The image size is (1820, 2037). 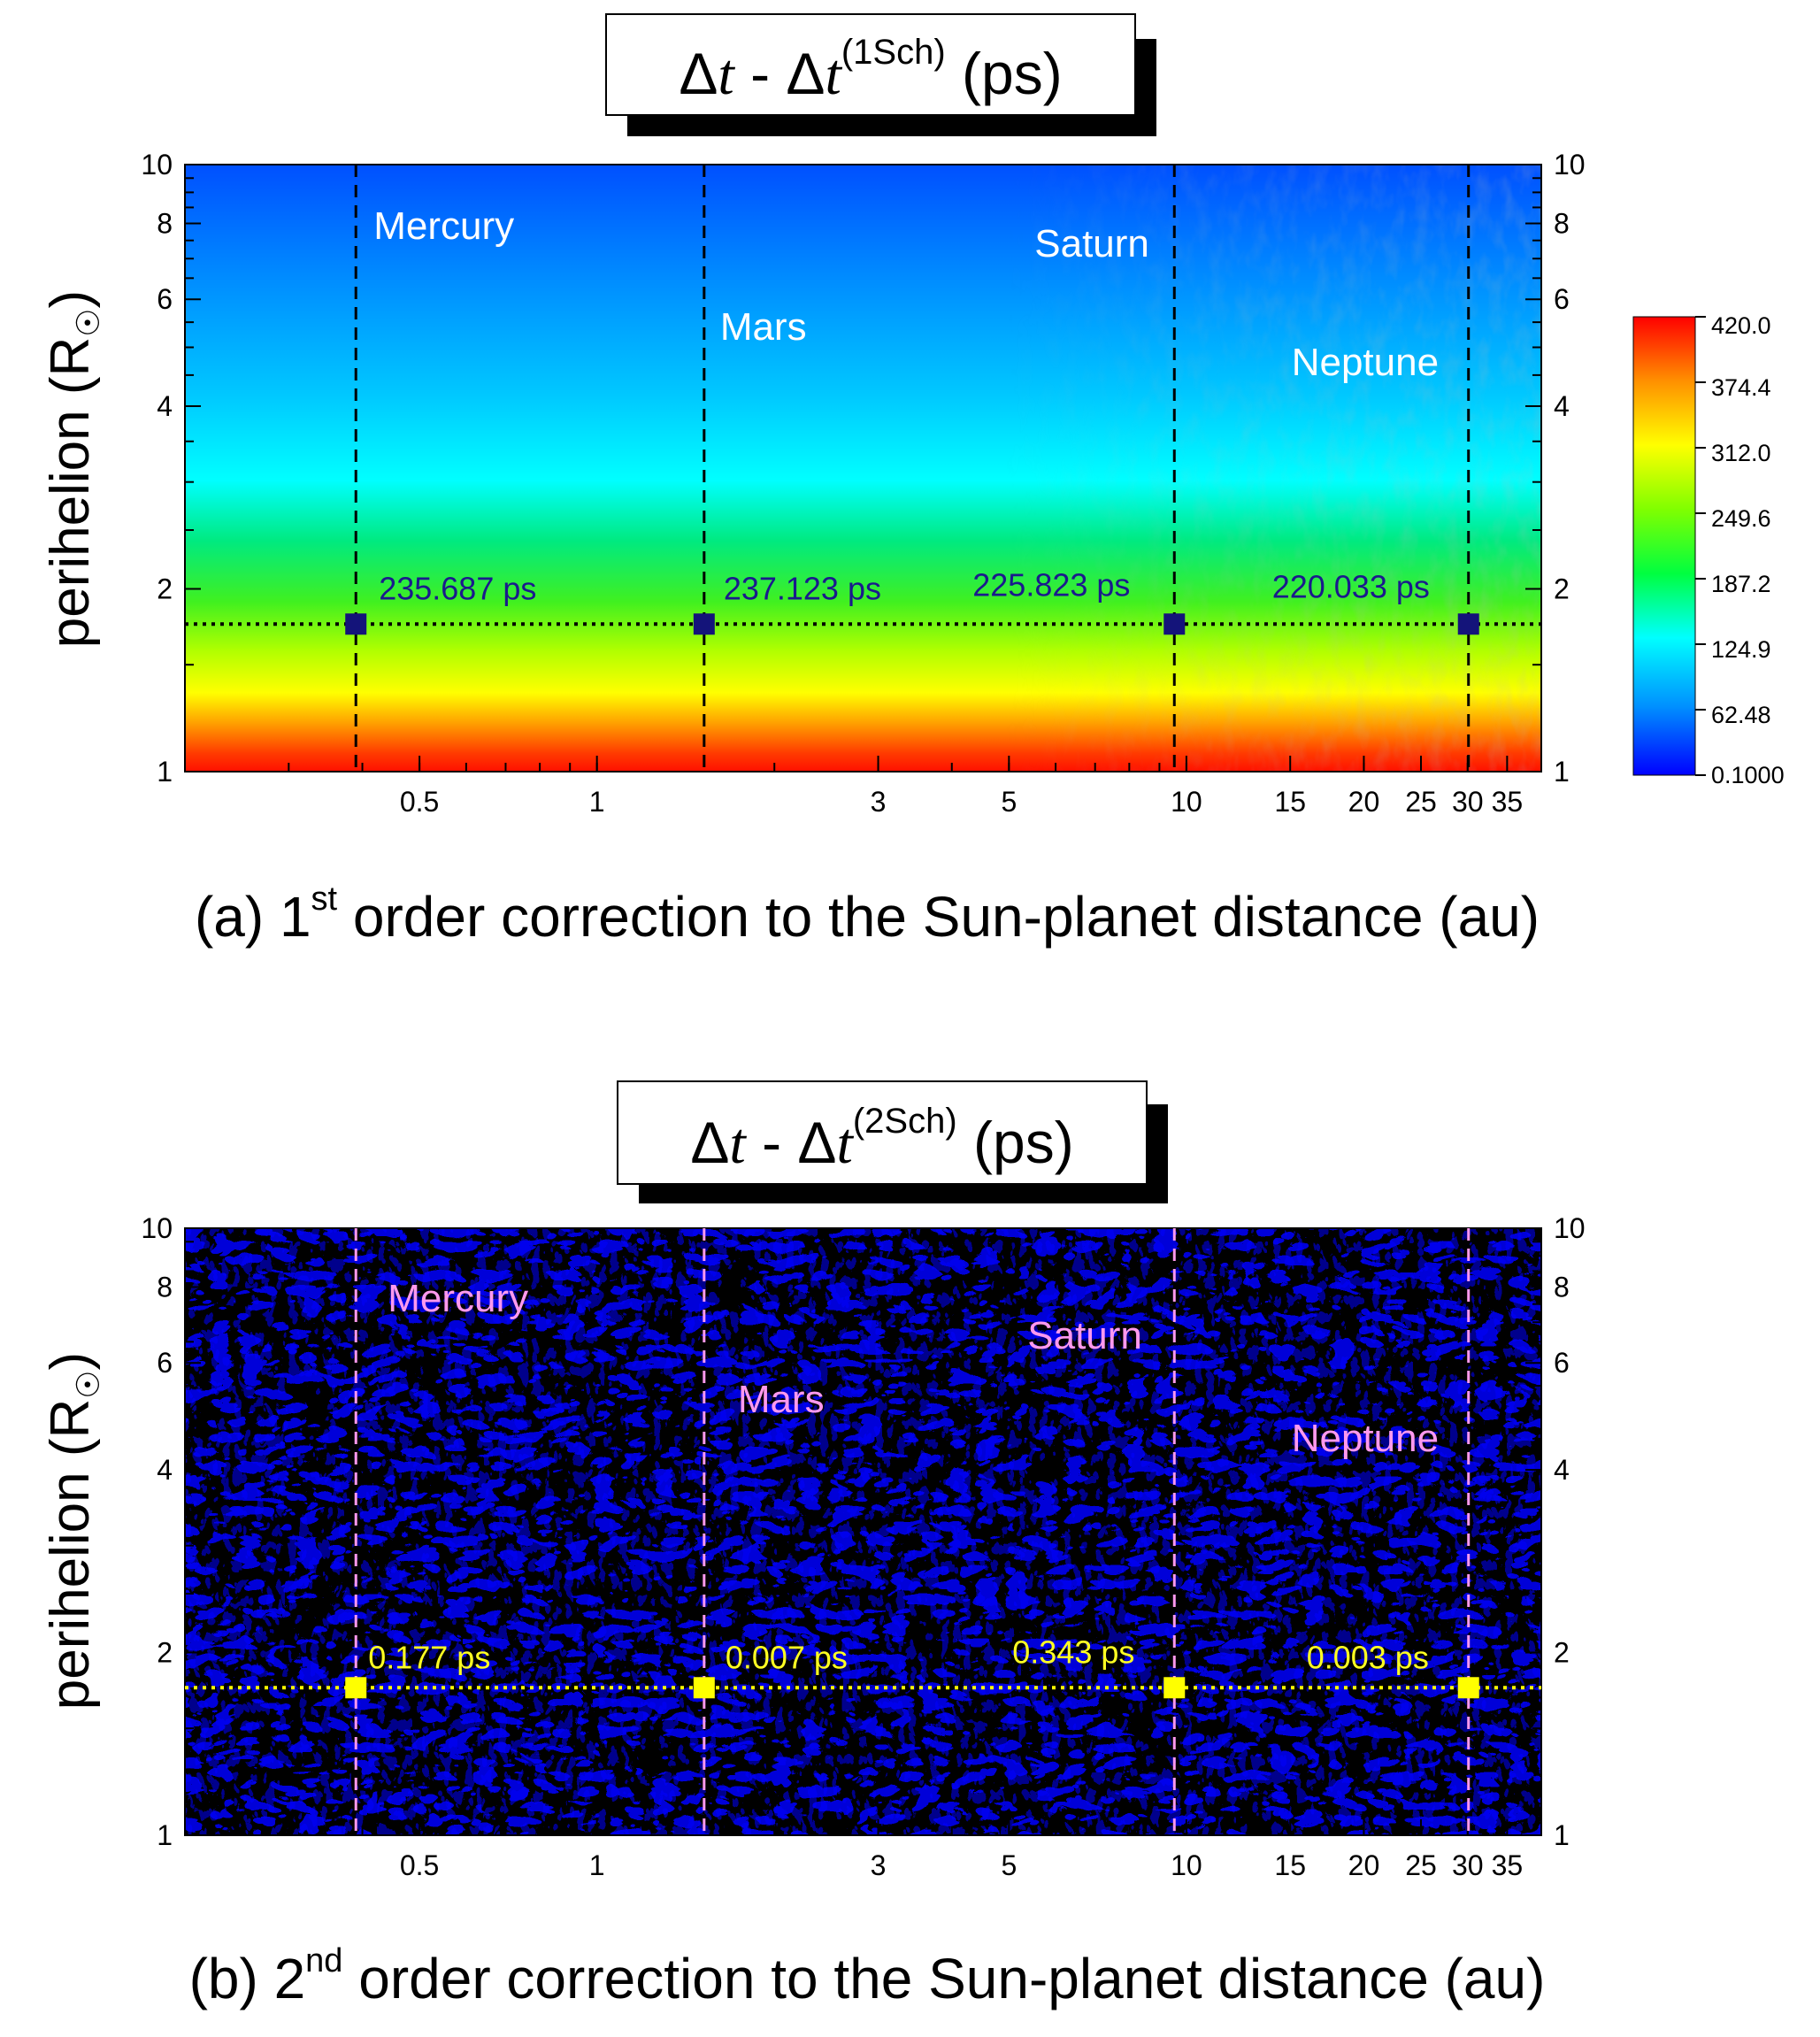 I want to click on colorbar-tick-label: 312.0, so click(x=1741, y=453).